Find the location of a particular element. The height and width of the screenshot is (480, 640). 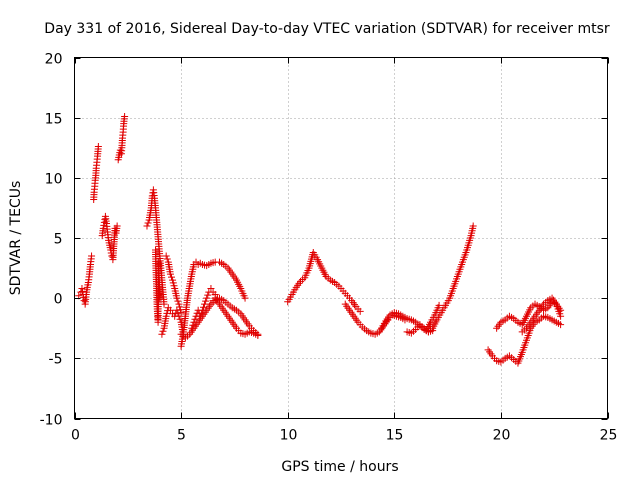

y-tick-label: -5 is located at coordinates (56, 360).